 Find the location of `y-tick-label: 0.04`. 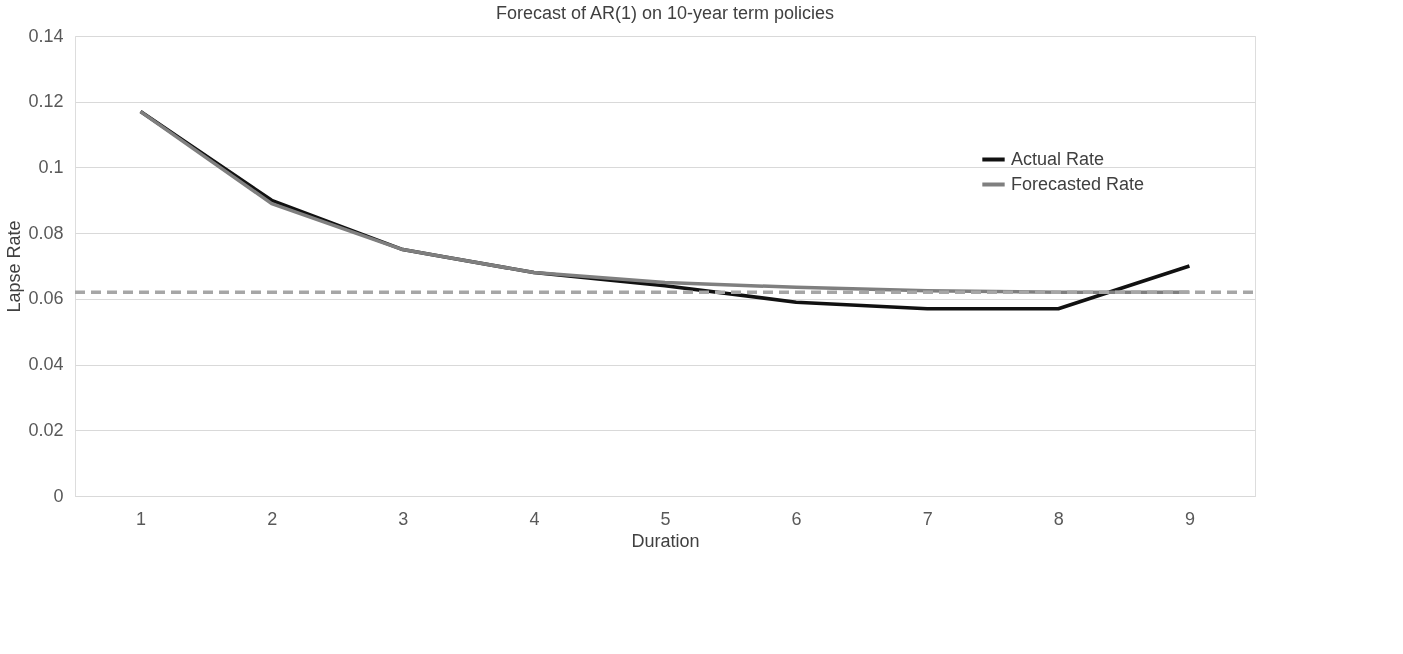

y-tick-label: 0.04 is located at coordinates (46, 364).